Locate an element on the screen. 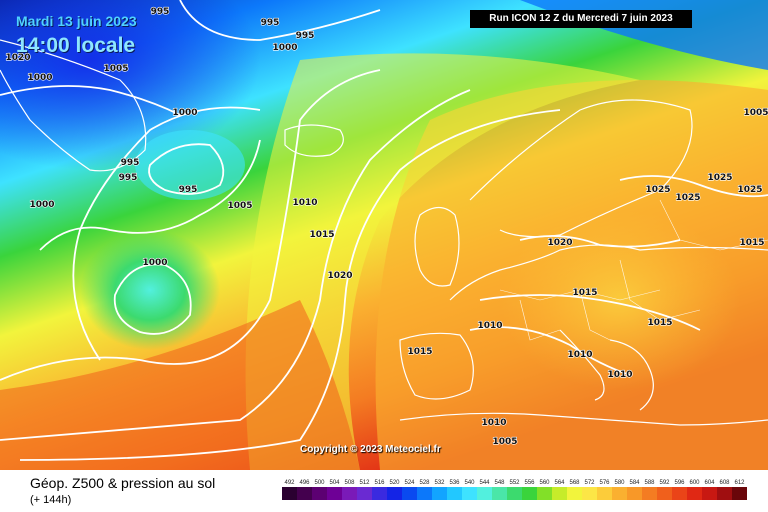  scale-step: 592 is located at coordinates (664, 489).